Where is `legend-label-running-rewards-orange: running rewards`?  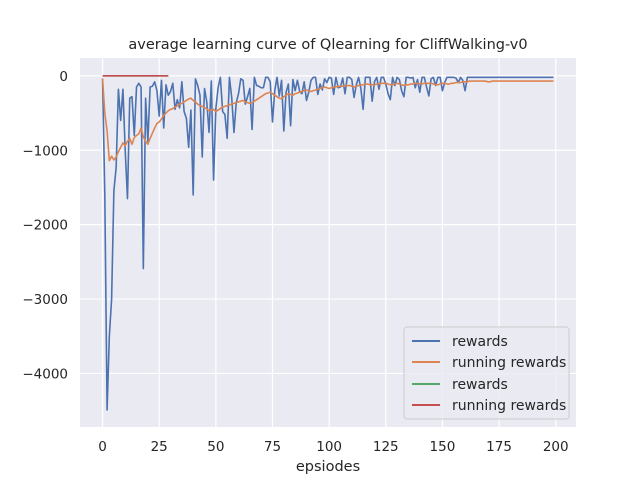
legend-label-running-rewards-orange: running rewards is located at coordinates (509, 363).